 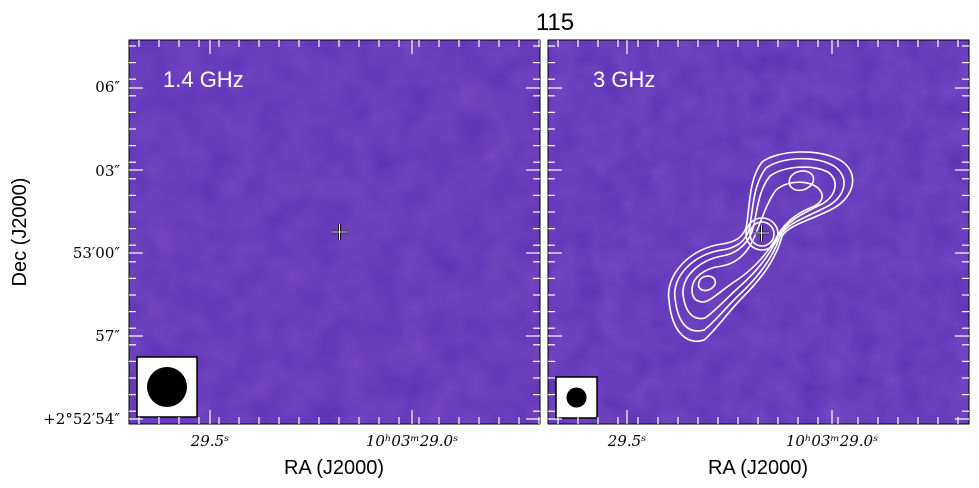 I want to click on panel-1-label: 1.4 GHz, so click(x=203, y=79).